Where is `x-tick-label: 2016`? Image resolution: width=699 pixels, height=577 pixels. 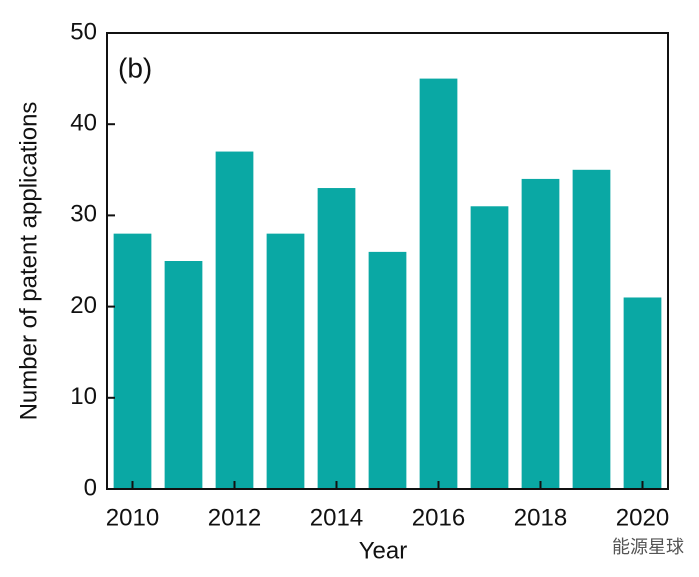 x-tick-label: 2016 is located at coordinates (438, 517).